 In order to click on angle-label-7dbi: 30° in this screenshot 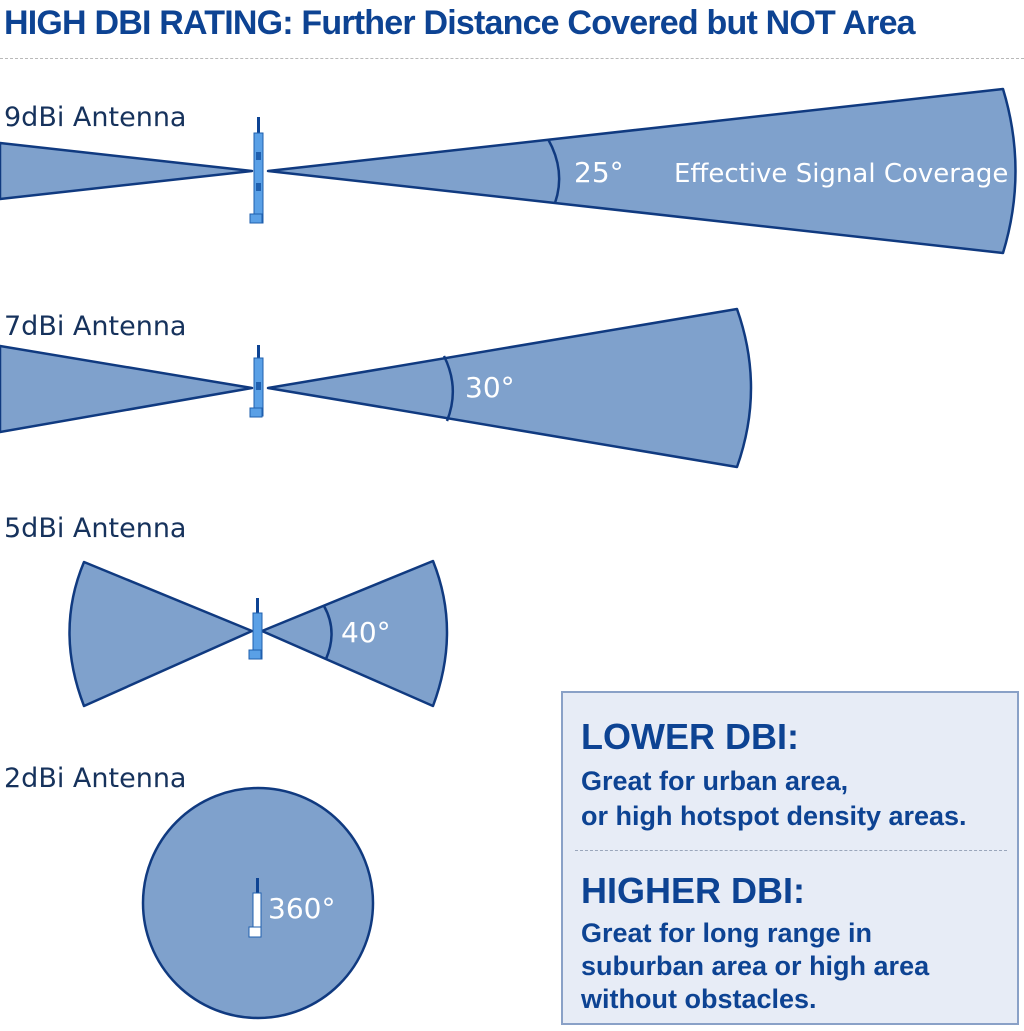, I will do `click(490, 387)`.